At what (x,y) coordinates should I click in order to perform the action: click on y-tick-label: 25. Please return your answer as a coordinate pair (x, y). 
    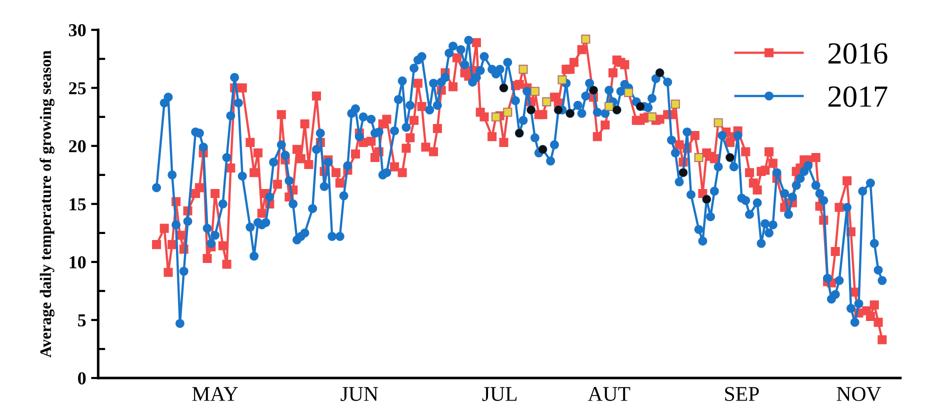
    Looking at the image, I should click on (77, 88).